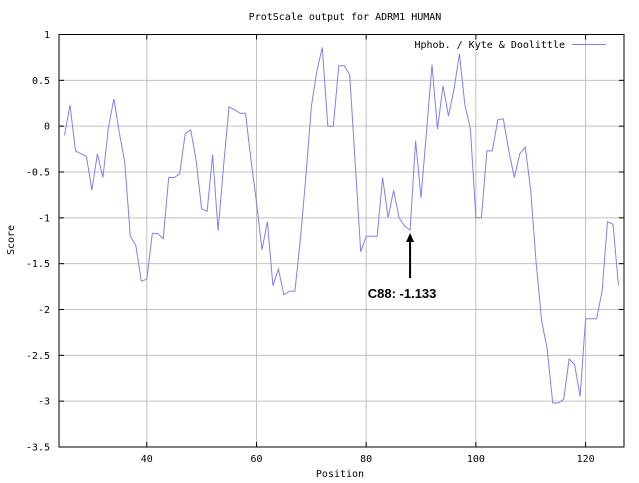  I want to click on y-tick-label: -3, so click(44, 402).